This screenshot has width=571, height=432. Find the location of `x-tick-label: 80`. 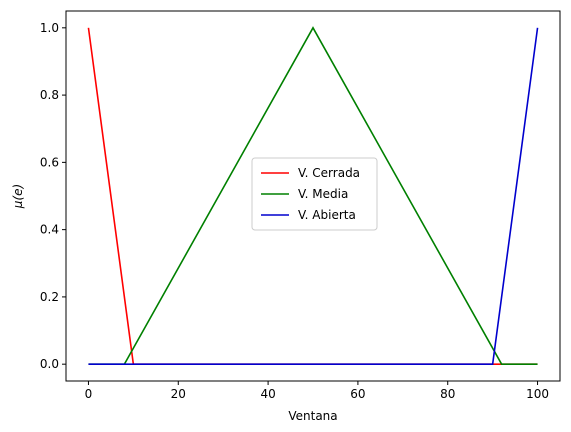

x-tick-label: 80 is located at coordinates (447, 394).